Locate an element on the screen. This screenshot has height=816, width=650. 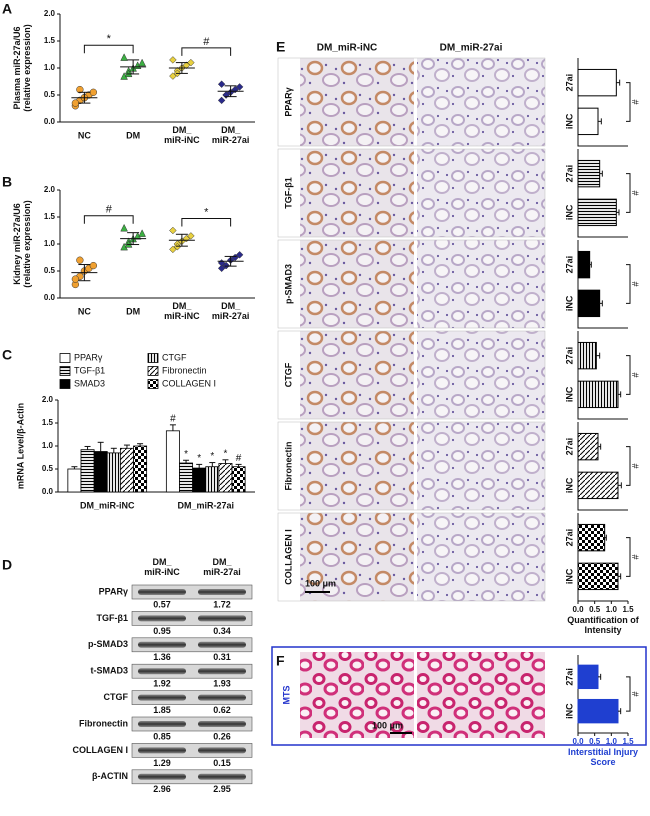
blot-row-label: t-SMAD3 is located at coordinates (110, 671).